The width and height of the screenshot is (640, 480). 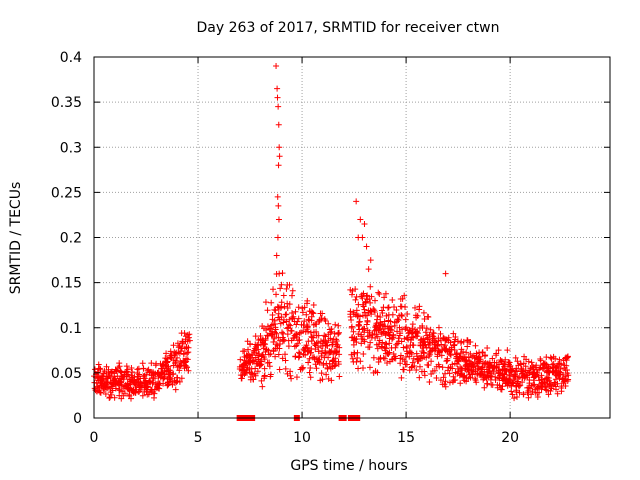 I want to click on x-tick-label: 10, so click(x=302, y=438).